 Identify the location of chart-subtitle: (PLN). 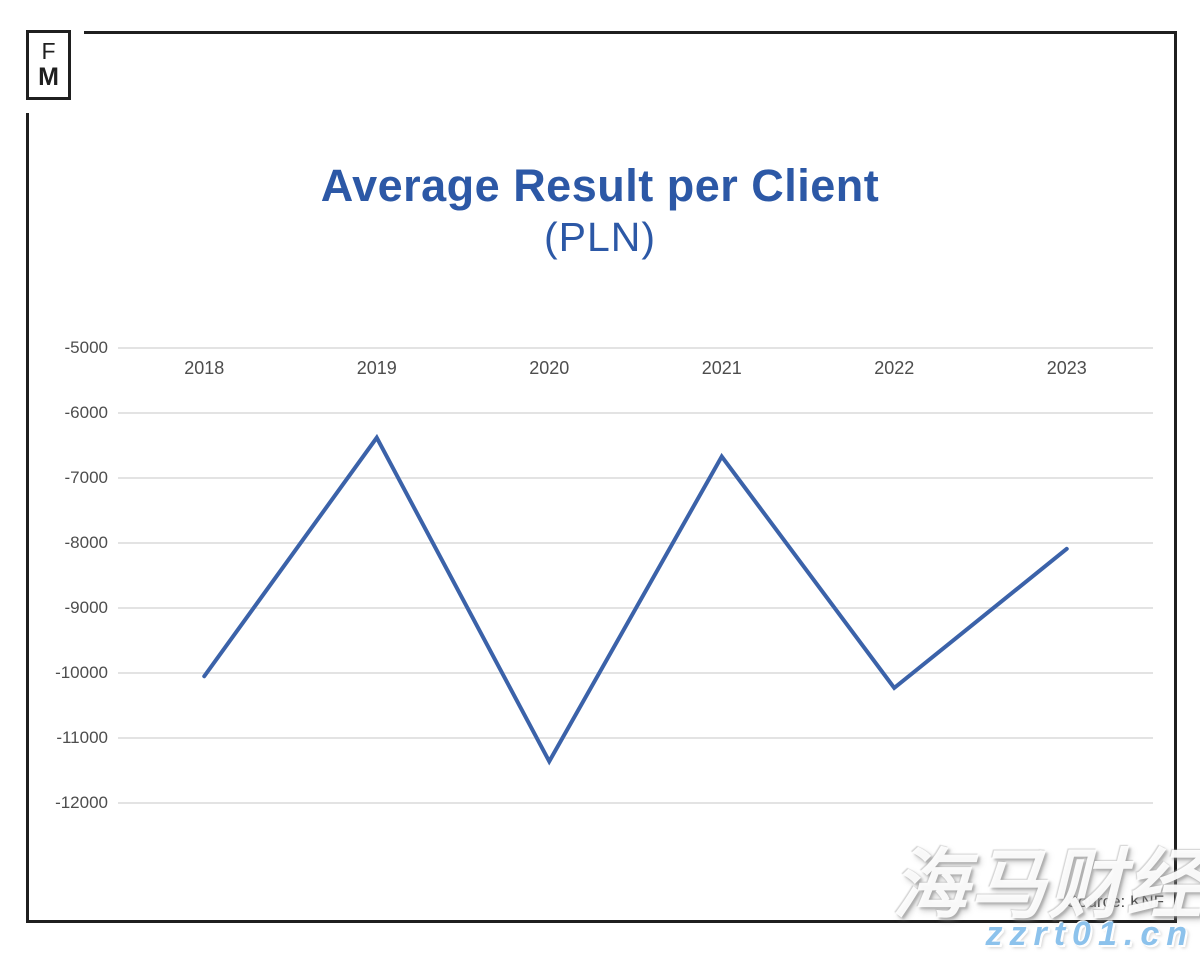
(600, 237).